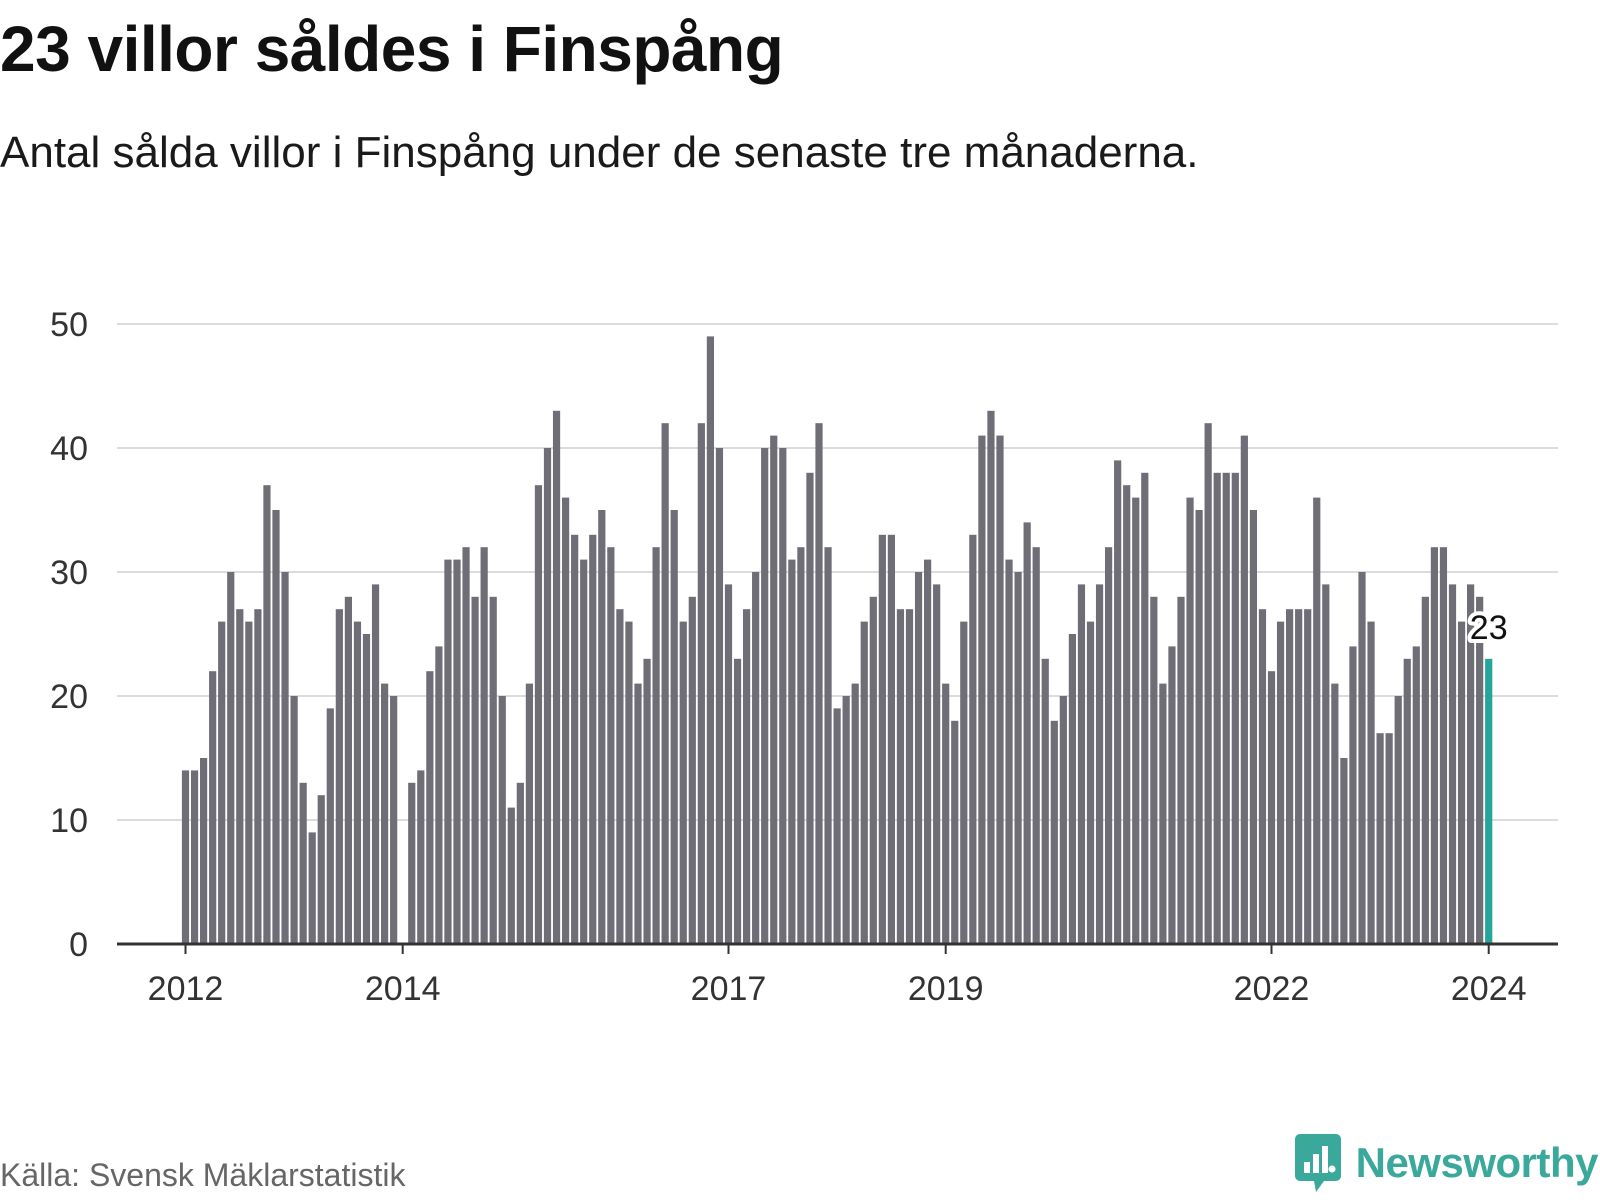 This screenshot has height=1200, width=1600. Describe the element at coordinates (203, 1175) in the screenshot. I see `source-text: Källa: Svensk Mäklarstatistik` at that location.